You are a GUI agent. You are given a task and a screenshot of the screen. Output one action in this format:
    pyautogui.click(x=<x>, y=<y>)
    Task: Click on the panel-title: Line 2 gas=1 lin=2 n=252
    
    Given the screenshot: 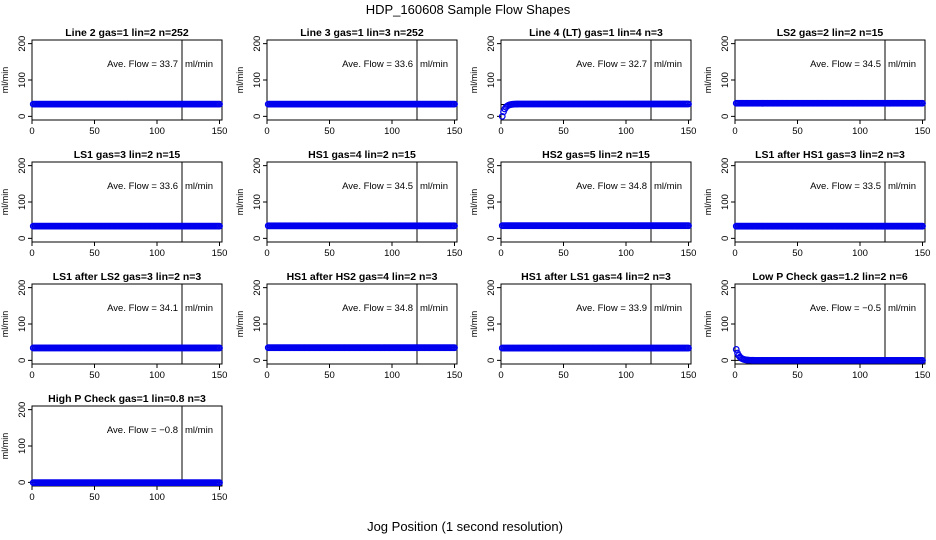 What is the action you would take?
    pyautogui.click(x=127, y=33)
    